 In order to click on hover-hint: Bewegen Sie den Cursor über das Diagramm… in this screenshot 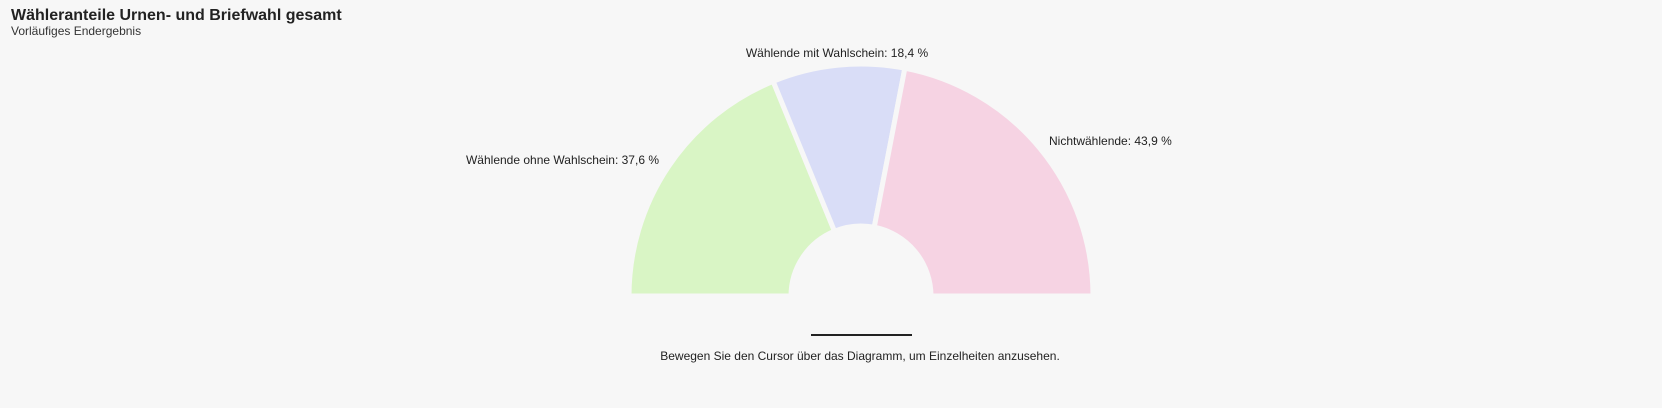, I will do `click(860, 356)`.